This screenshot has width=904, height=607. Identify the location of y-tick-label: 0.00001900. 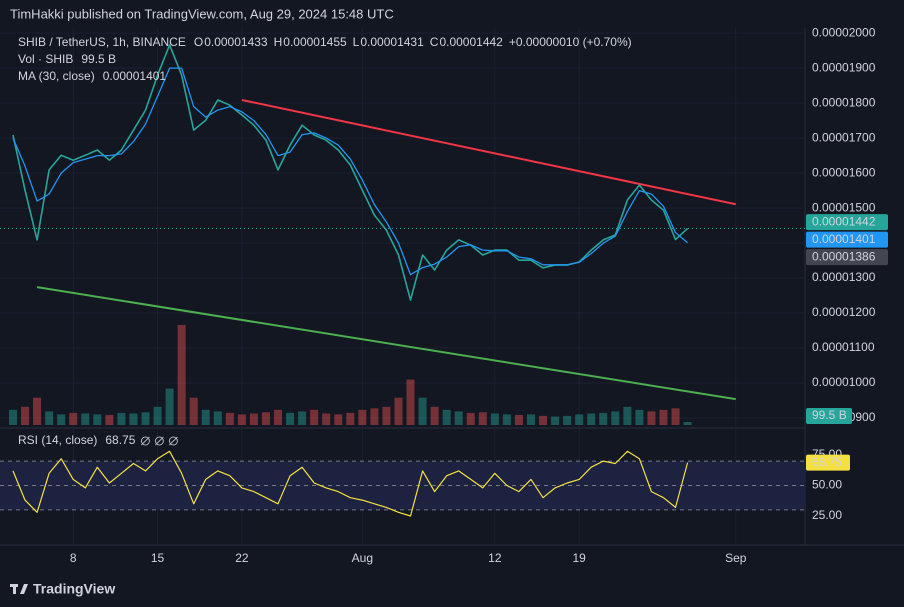
(844, 67).